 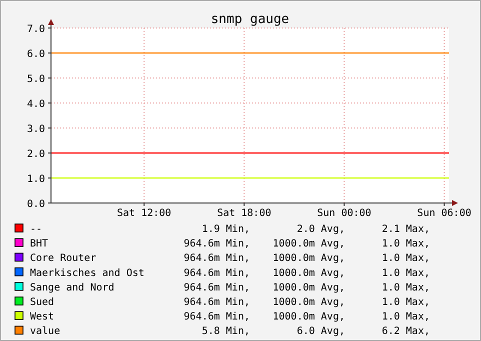 I want to click on x-tick-label: Sat 18:00, so click(x=244, y=213).